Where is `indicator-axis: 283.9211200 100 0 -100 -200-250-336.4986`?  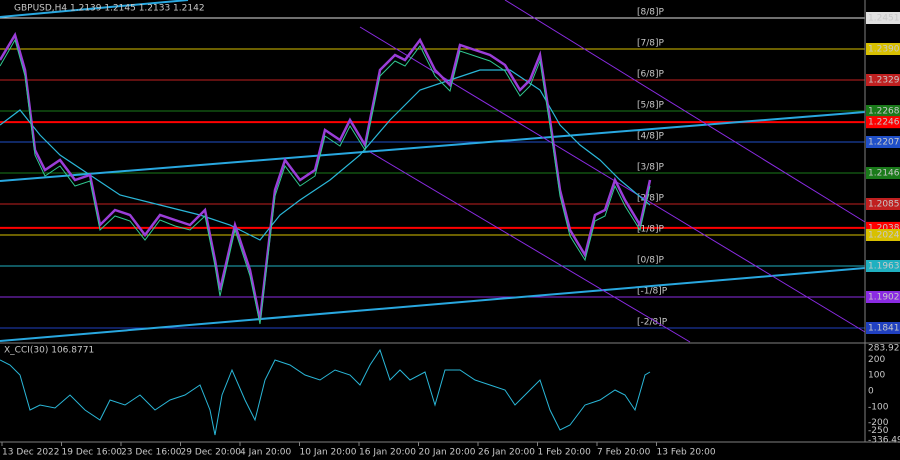 indicator-axis: 283.9211200 100 0 -100 -200-250-336.4986 is located at coordinates (884, 395).